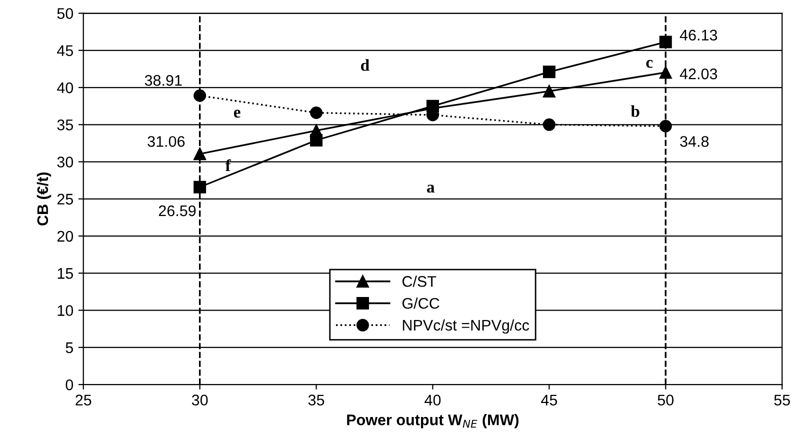  I want to click on data-label: 46.13, so click(699, 35).